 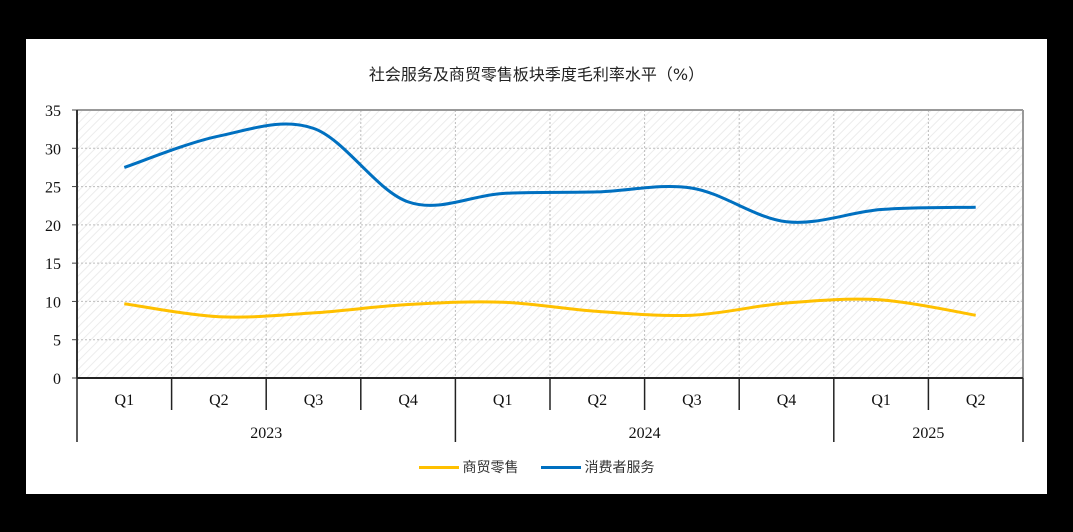 What do you see at coordinates (560, 467) in the screenshot?
I see `legend-swatch-consumer-services` at bounding box center [560, 467].